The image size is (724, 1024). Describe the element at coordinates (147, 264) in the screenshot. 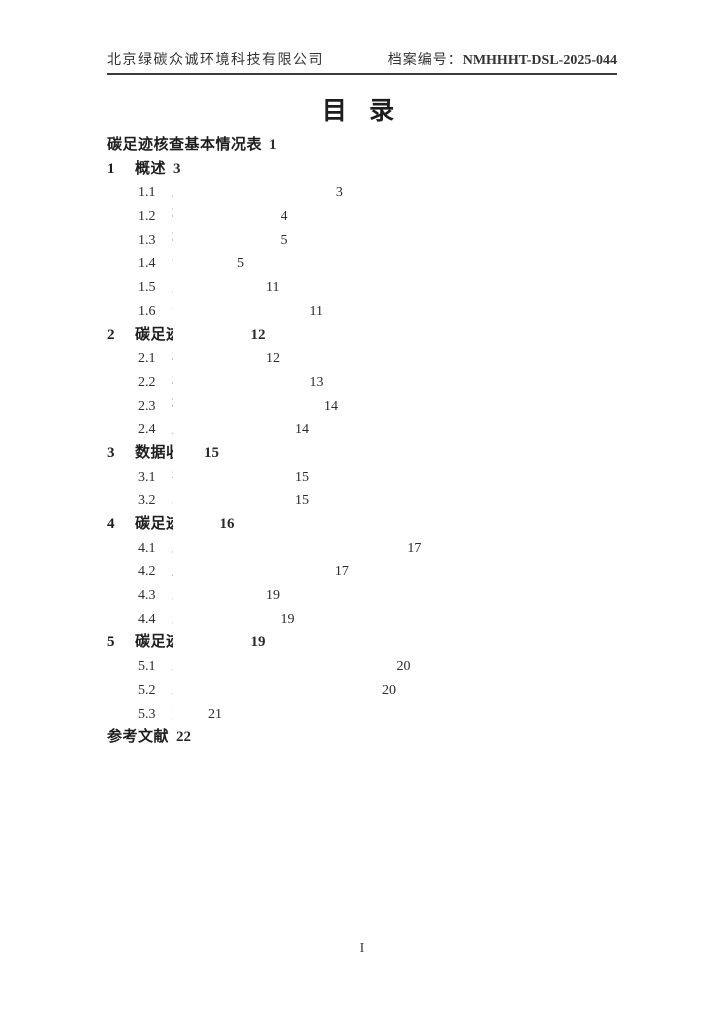

I see `toc-entry-number: 1.4` at that location.